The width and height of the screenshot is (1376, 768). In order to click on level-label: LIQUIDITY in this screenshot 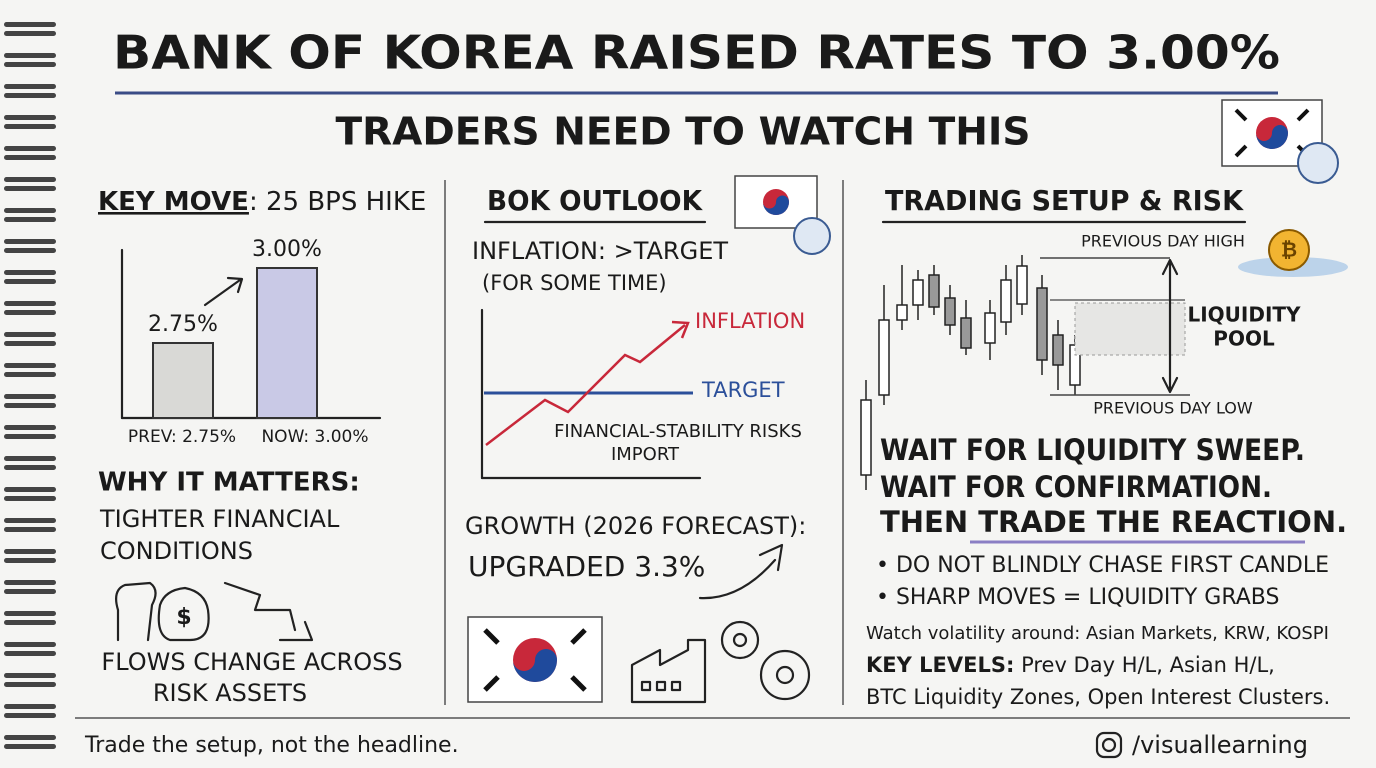, I will do `click(1244, 315)`.